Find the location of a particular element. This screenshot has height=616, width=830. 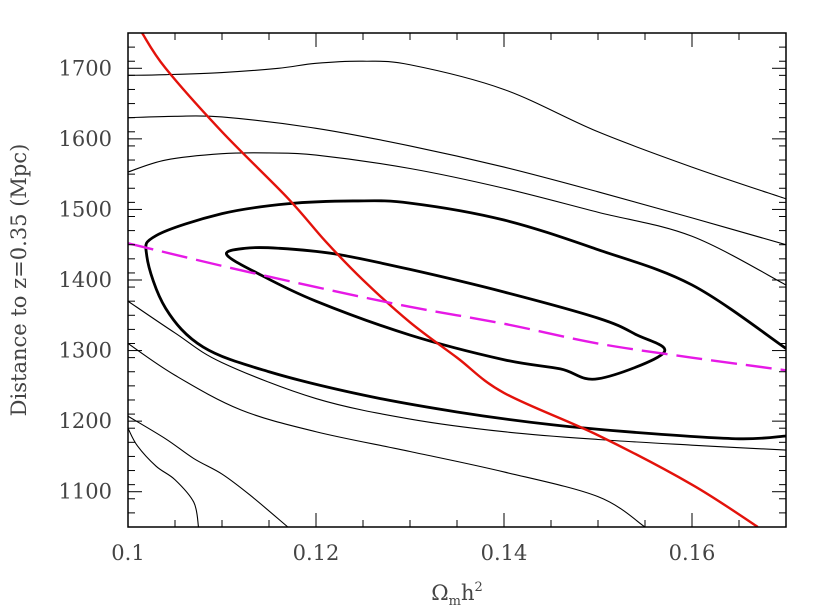

x-axis-label: Ωmh2 is located at coordinates (457, 594).